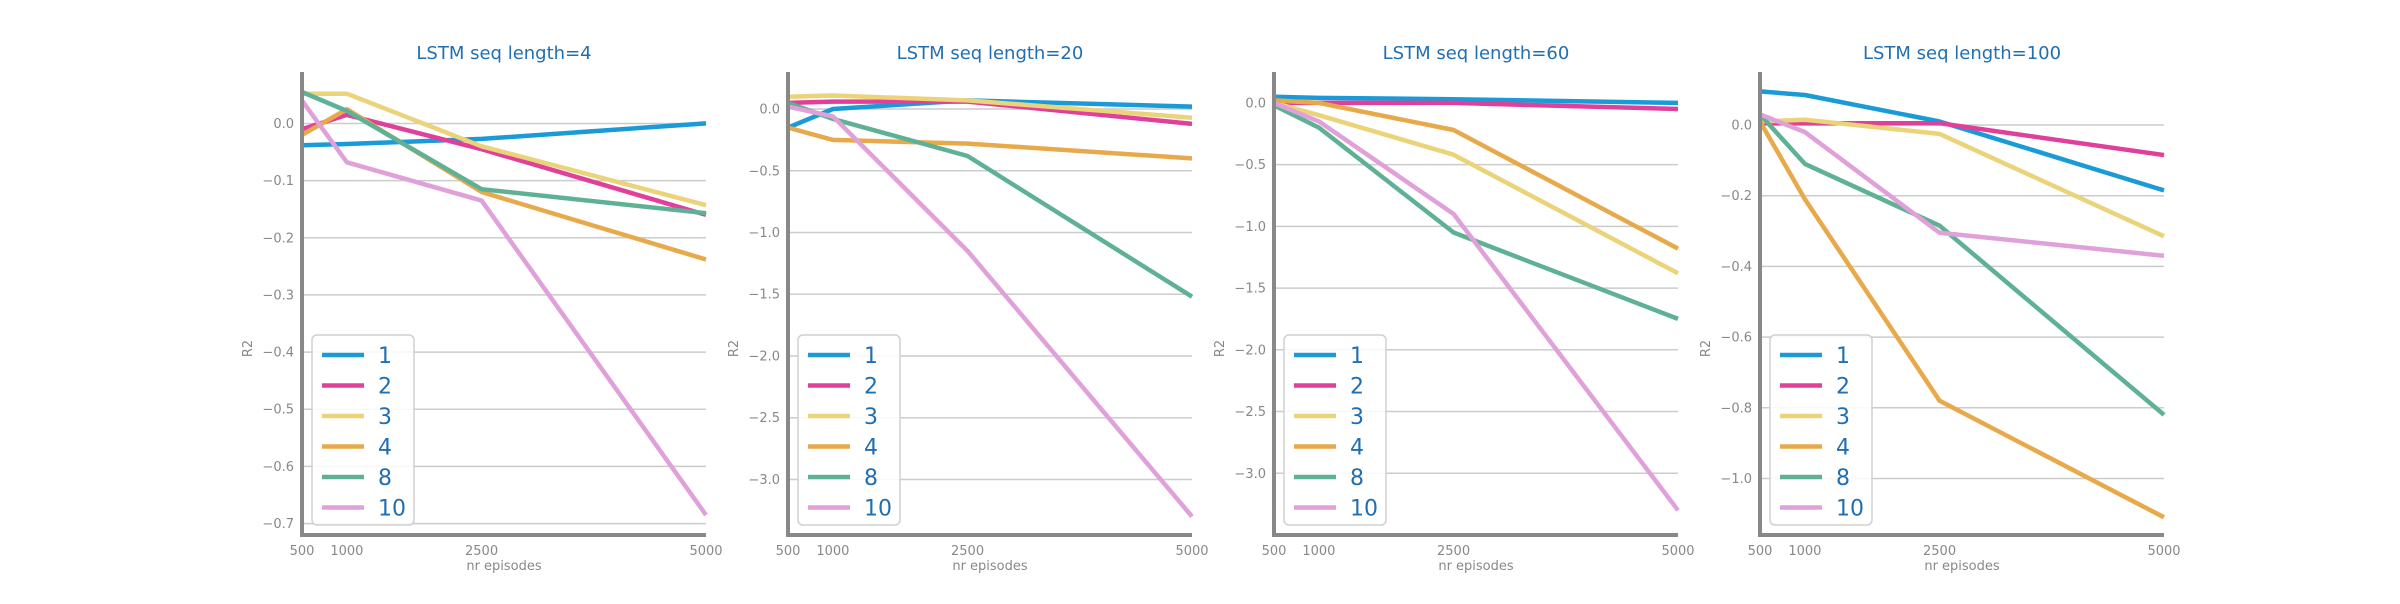 This screenshot has width=2400, height=604. I want to click on chart-title: LSTM seq length=100, so click(1962, 53).